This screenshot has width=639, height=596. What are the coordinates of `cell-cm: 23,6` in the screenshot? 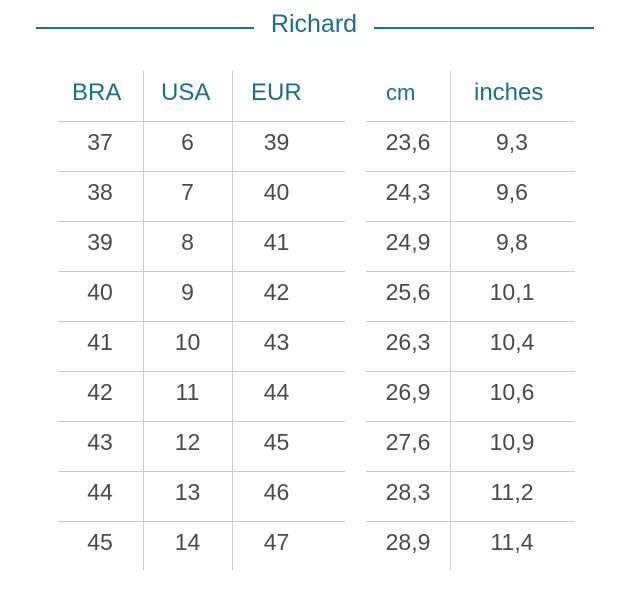 It's located at (408, 142).